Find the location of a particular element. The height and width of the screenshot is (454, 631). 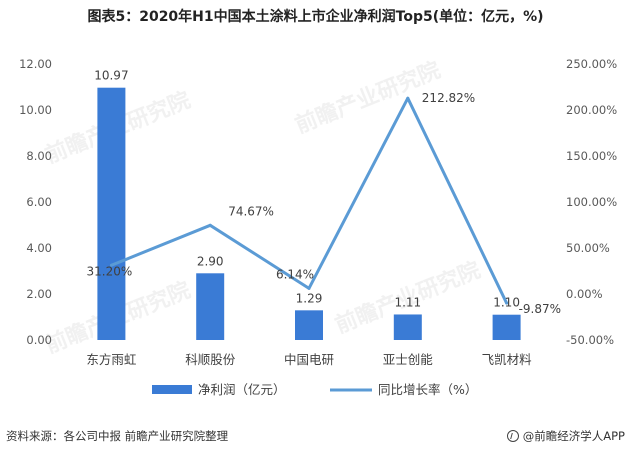

category-label: 科顺股份 is located at coordinates (210, 359).